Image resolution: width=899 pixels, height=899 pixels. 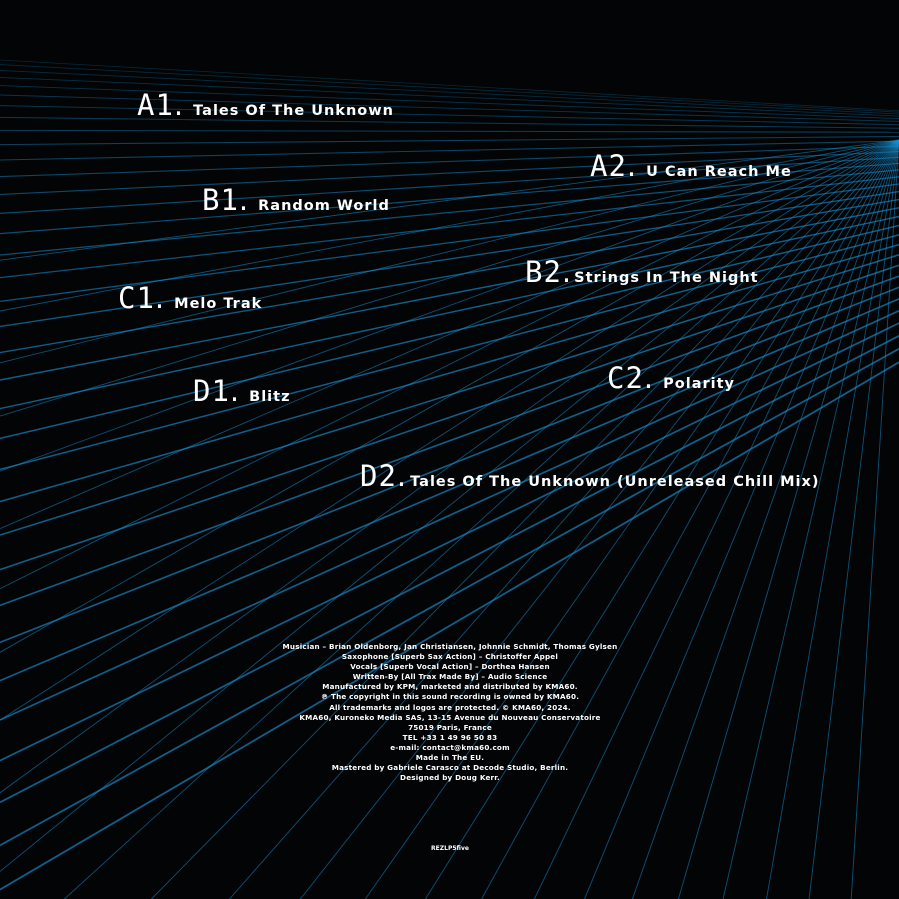 What do you see at coordinates (218, 304) in the screenshot?
I see `track-title: Melo Trak` at bounding box center [218, 304].